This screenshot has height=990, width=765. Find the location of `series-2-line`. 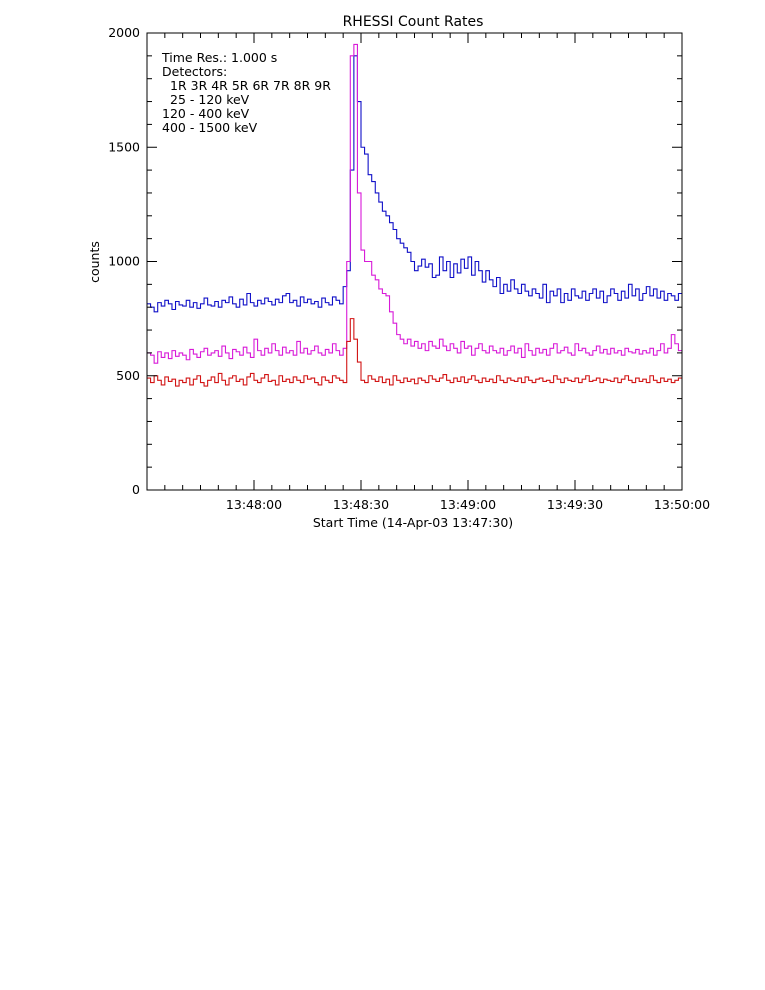

series-2-line is located at coordinates (414, 352).